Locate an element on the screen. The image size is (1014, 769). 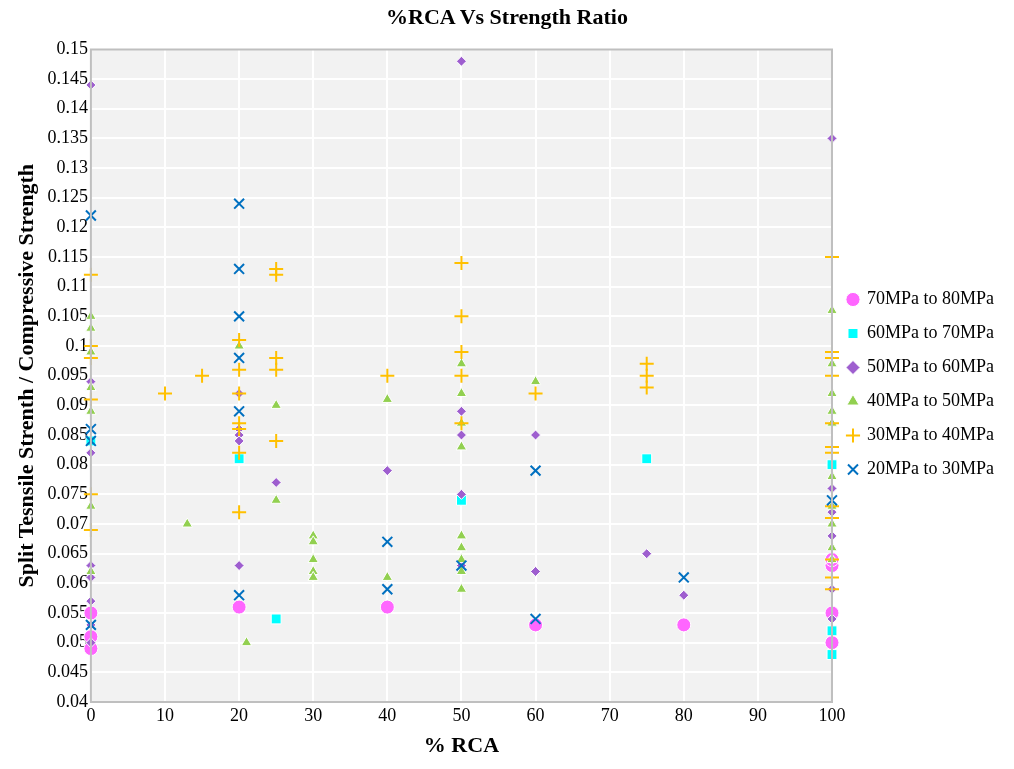
y-tick-label: 0.04 is located at coordinates (72, 700).